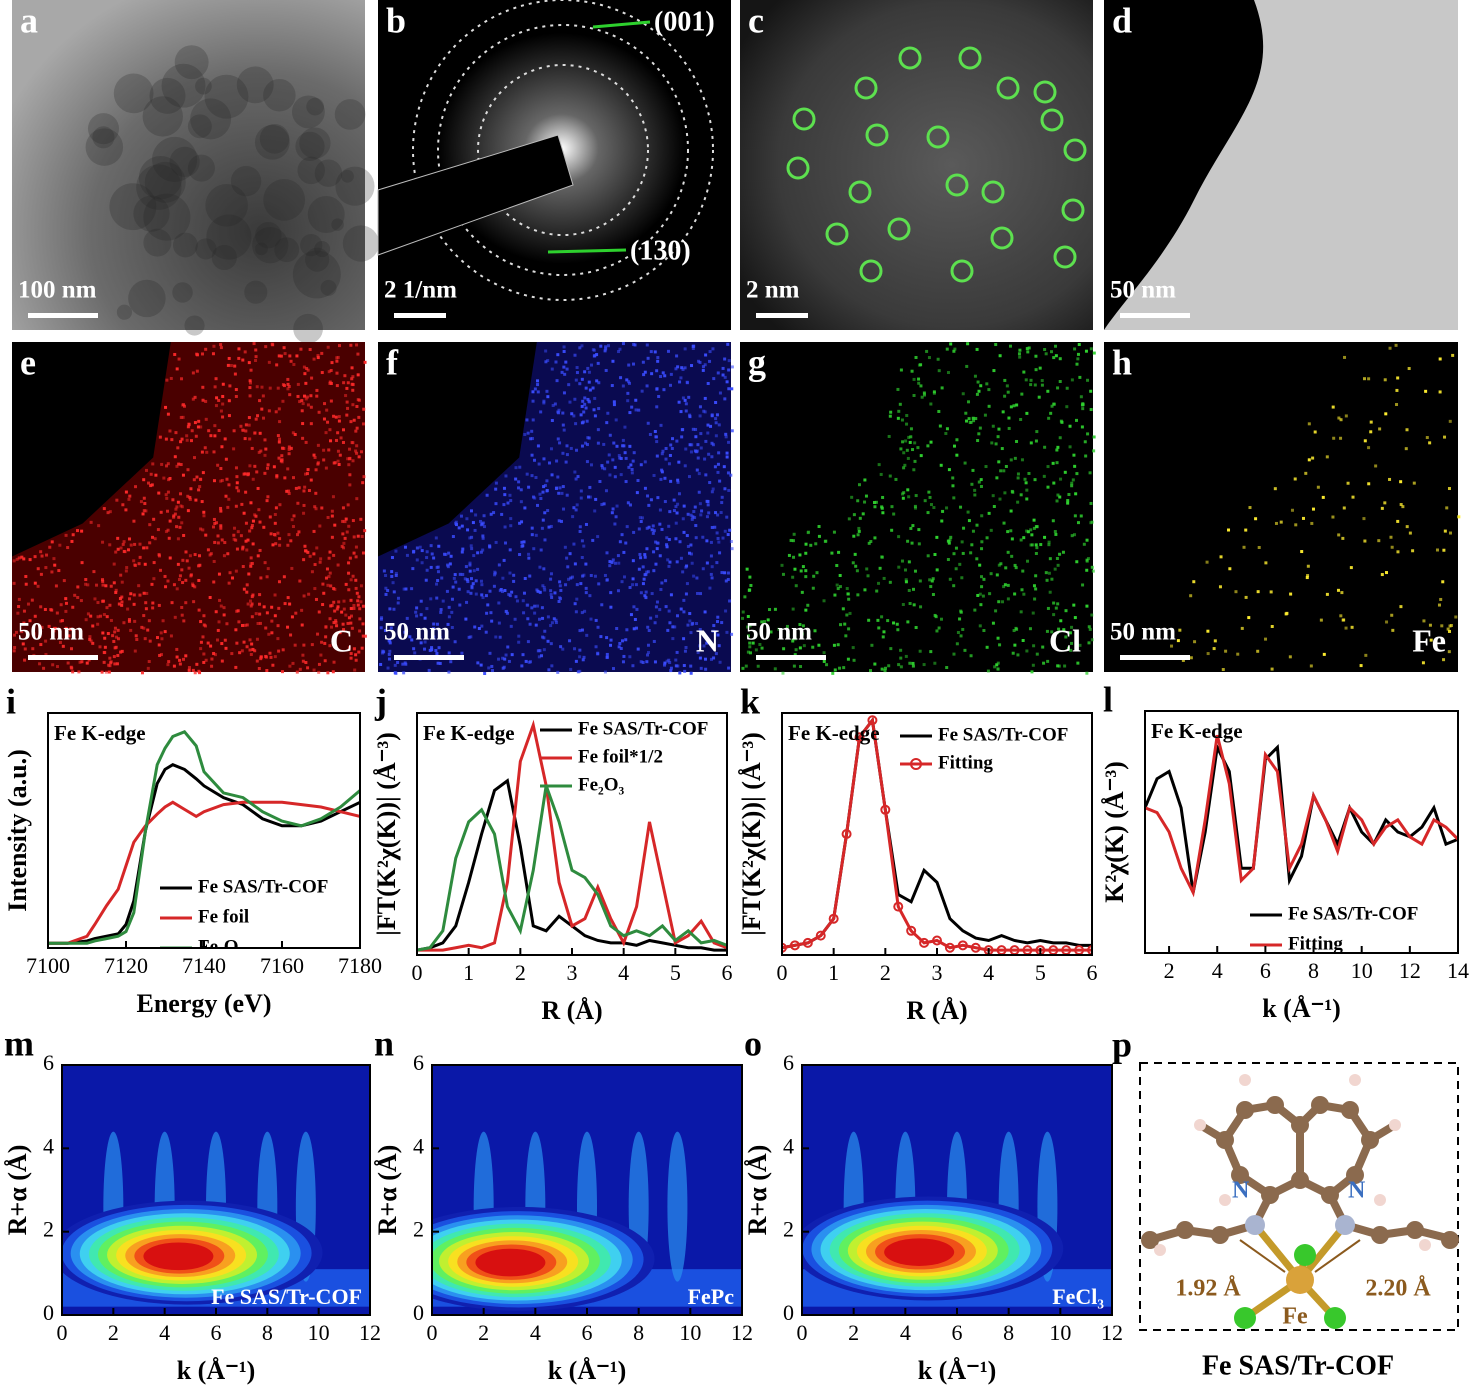 The image size is (1470, 1393). What do you see at coordinates (784, 947) in the screenshot?
I see `series-marker` at bounding box center [784, 947].